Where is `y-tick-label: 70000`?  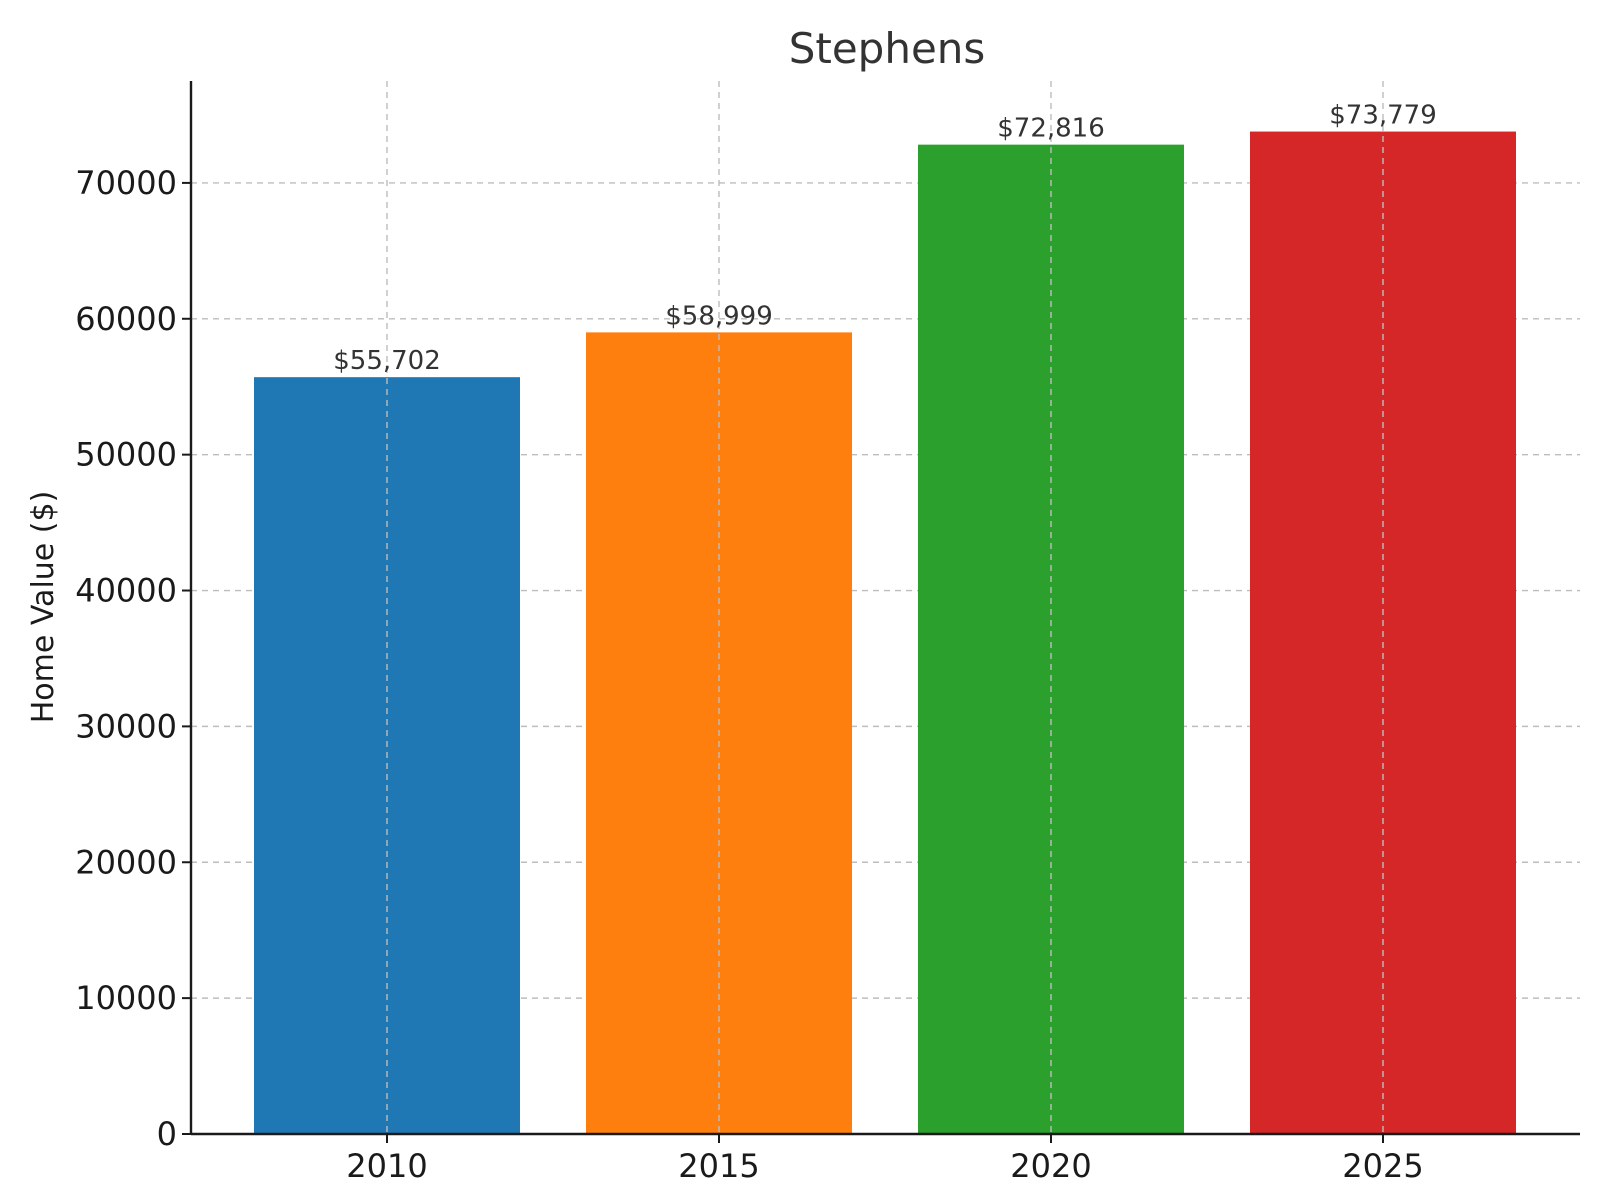 y-tick-label: 70000 is located at coordinates (126, 183).